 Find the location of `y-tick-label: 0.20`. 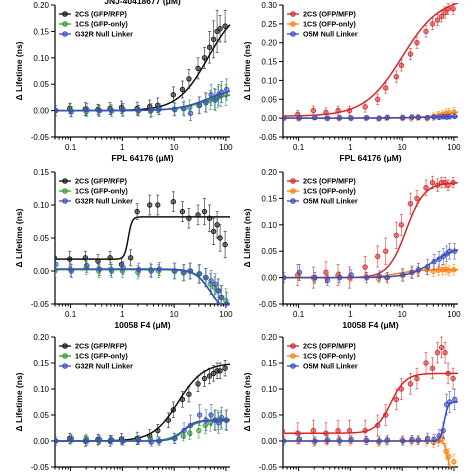

y-tick-label: 0.20 is located at coordinates (269, 337).